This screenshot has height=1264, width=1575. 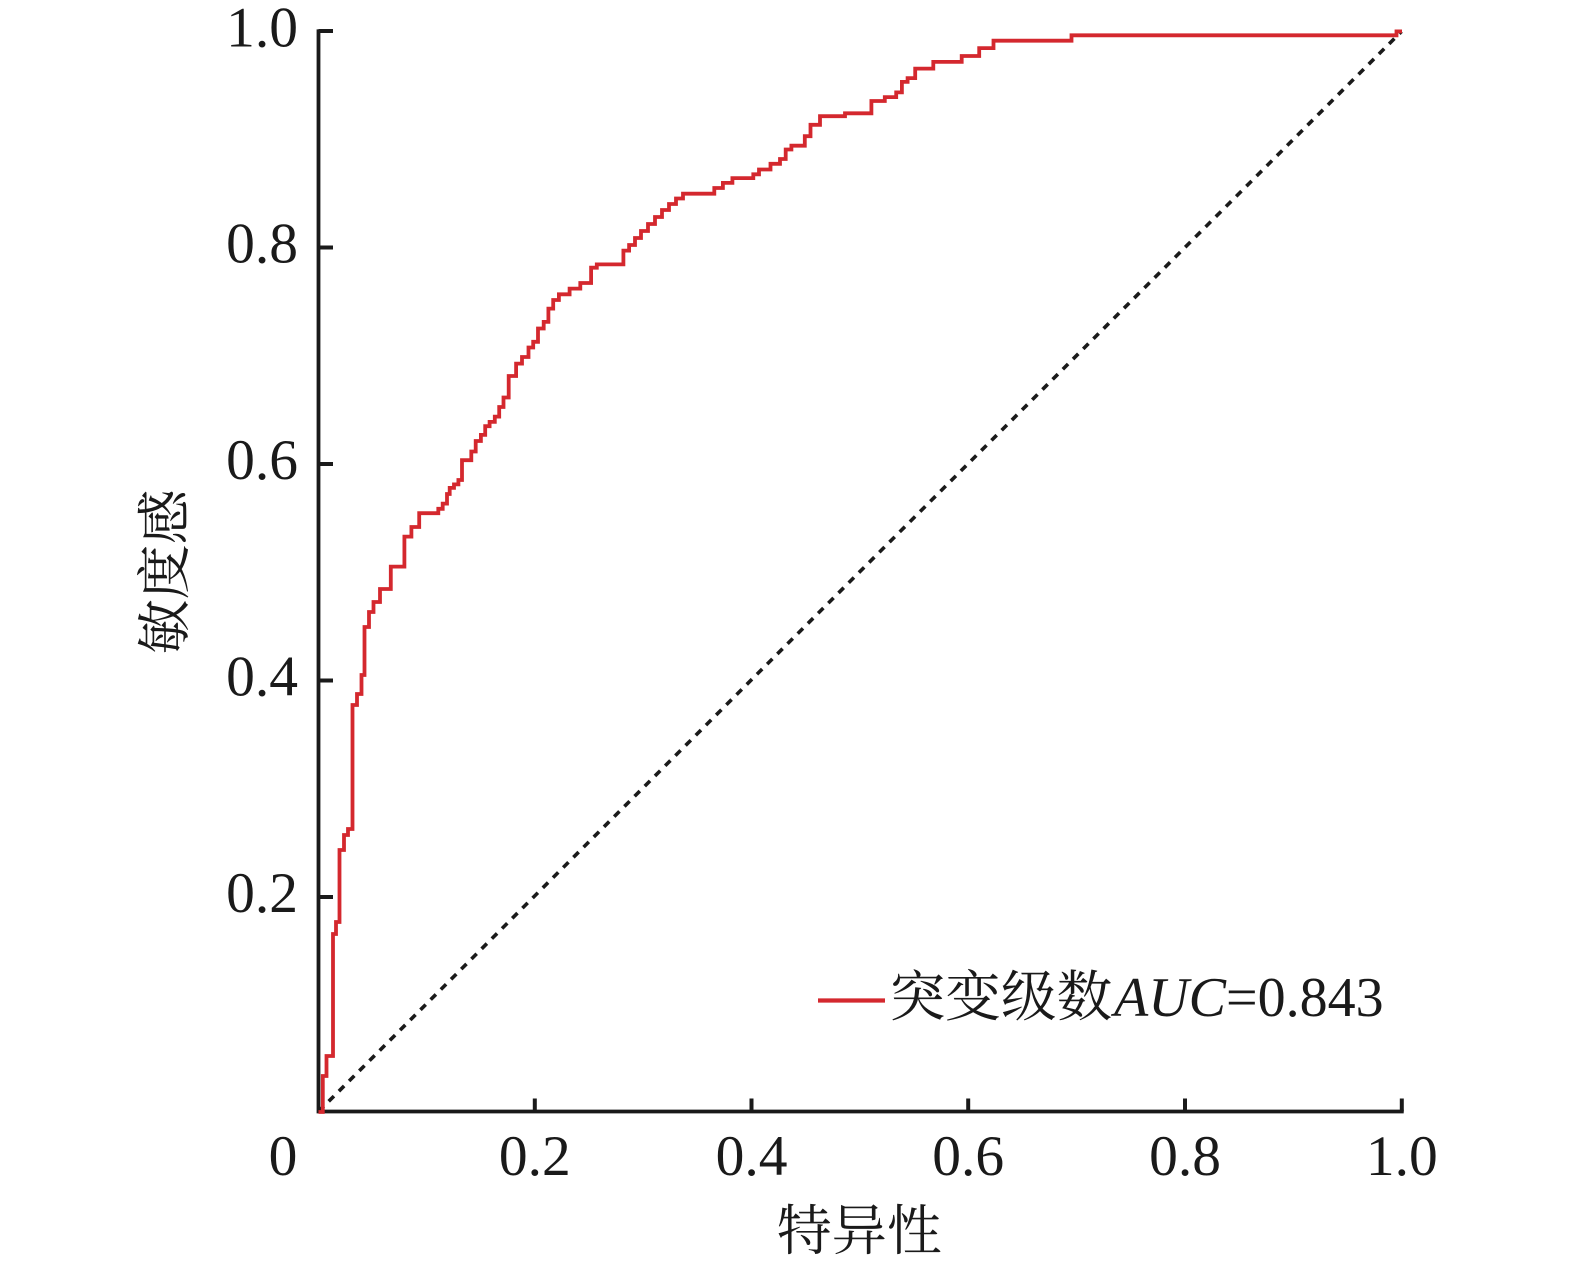 What do you see at coordinates (1247, 998) in the screenshot?
I see `svg-text: AUC=0.843` at bounding box center [1247, 998].